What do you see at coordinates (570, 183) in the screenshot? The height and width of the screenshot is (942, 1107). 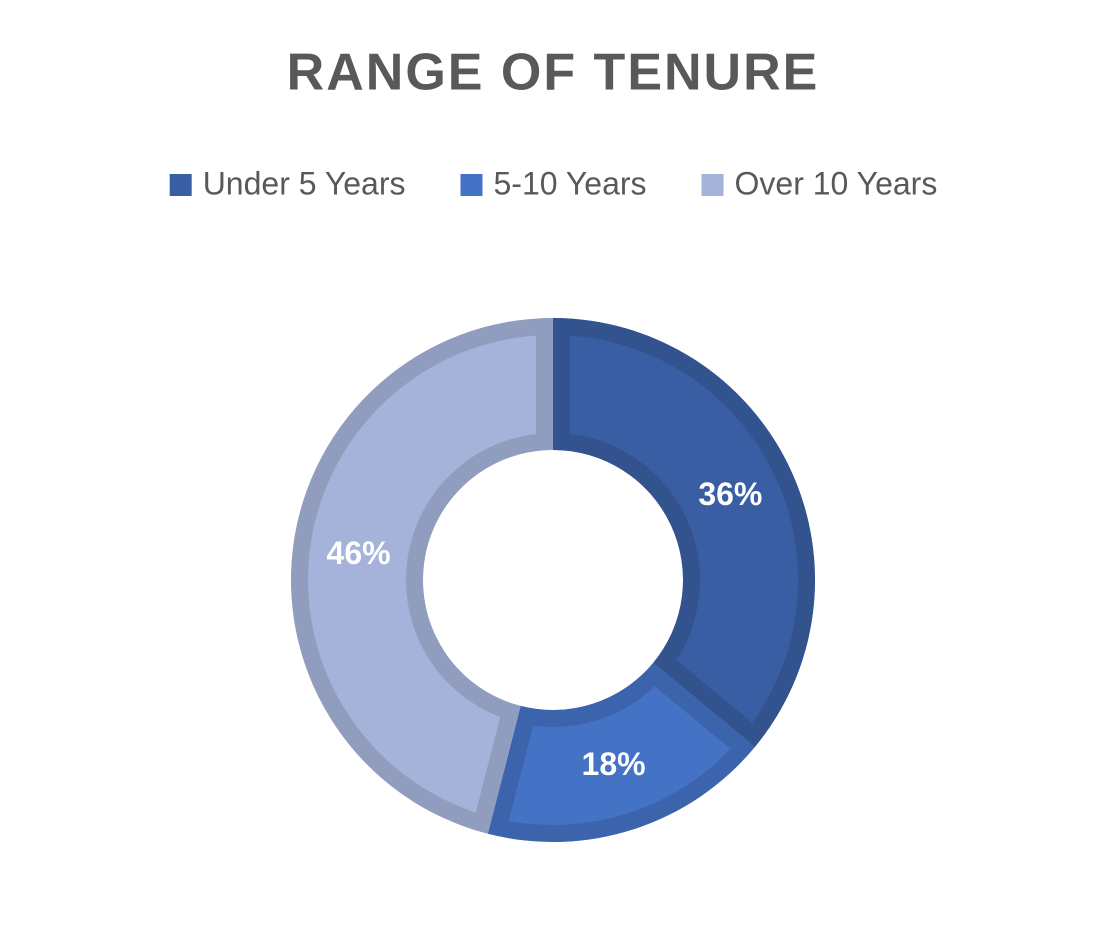 I see `legend-label: 5-10 Years` at bounding box center [570, 183].